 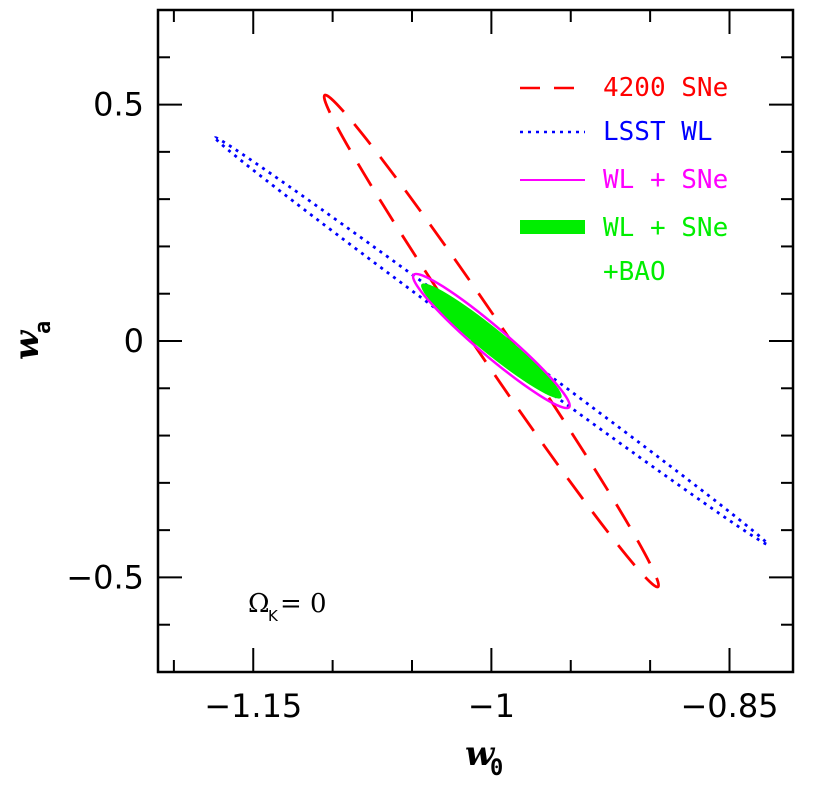 What do you see at coordinates (496, 768) in the screenshot?
I see `x-axis-label-subscript: 0` at bounding box center [496, 768].